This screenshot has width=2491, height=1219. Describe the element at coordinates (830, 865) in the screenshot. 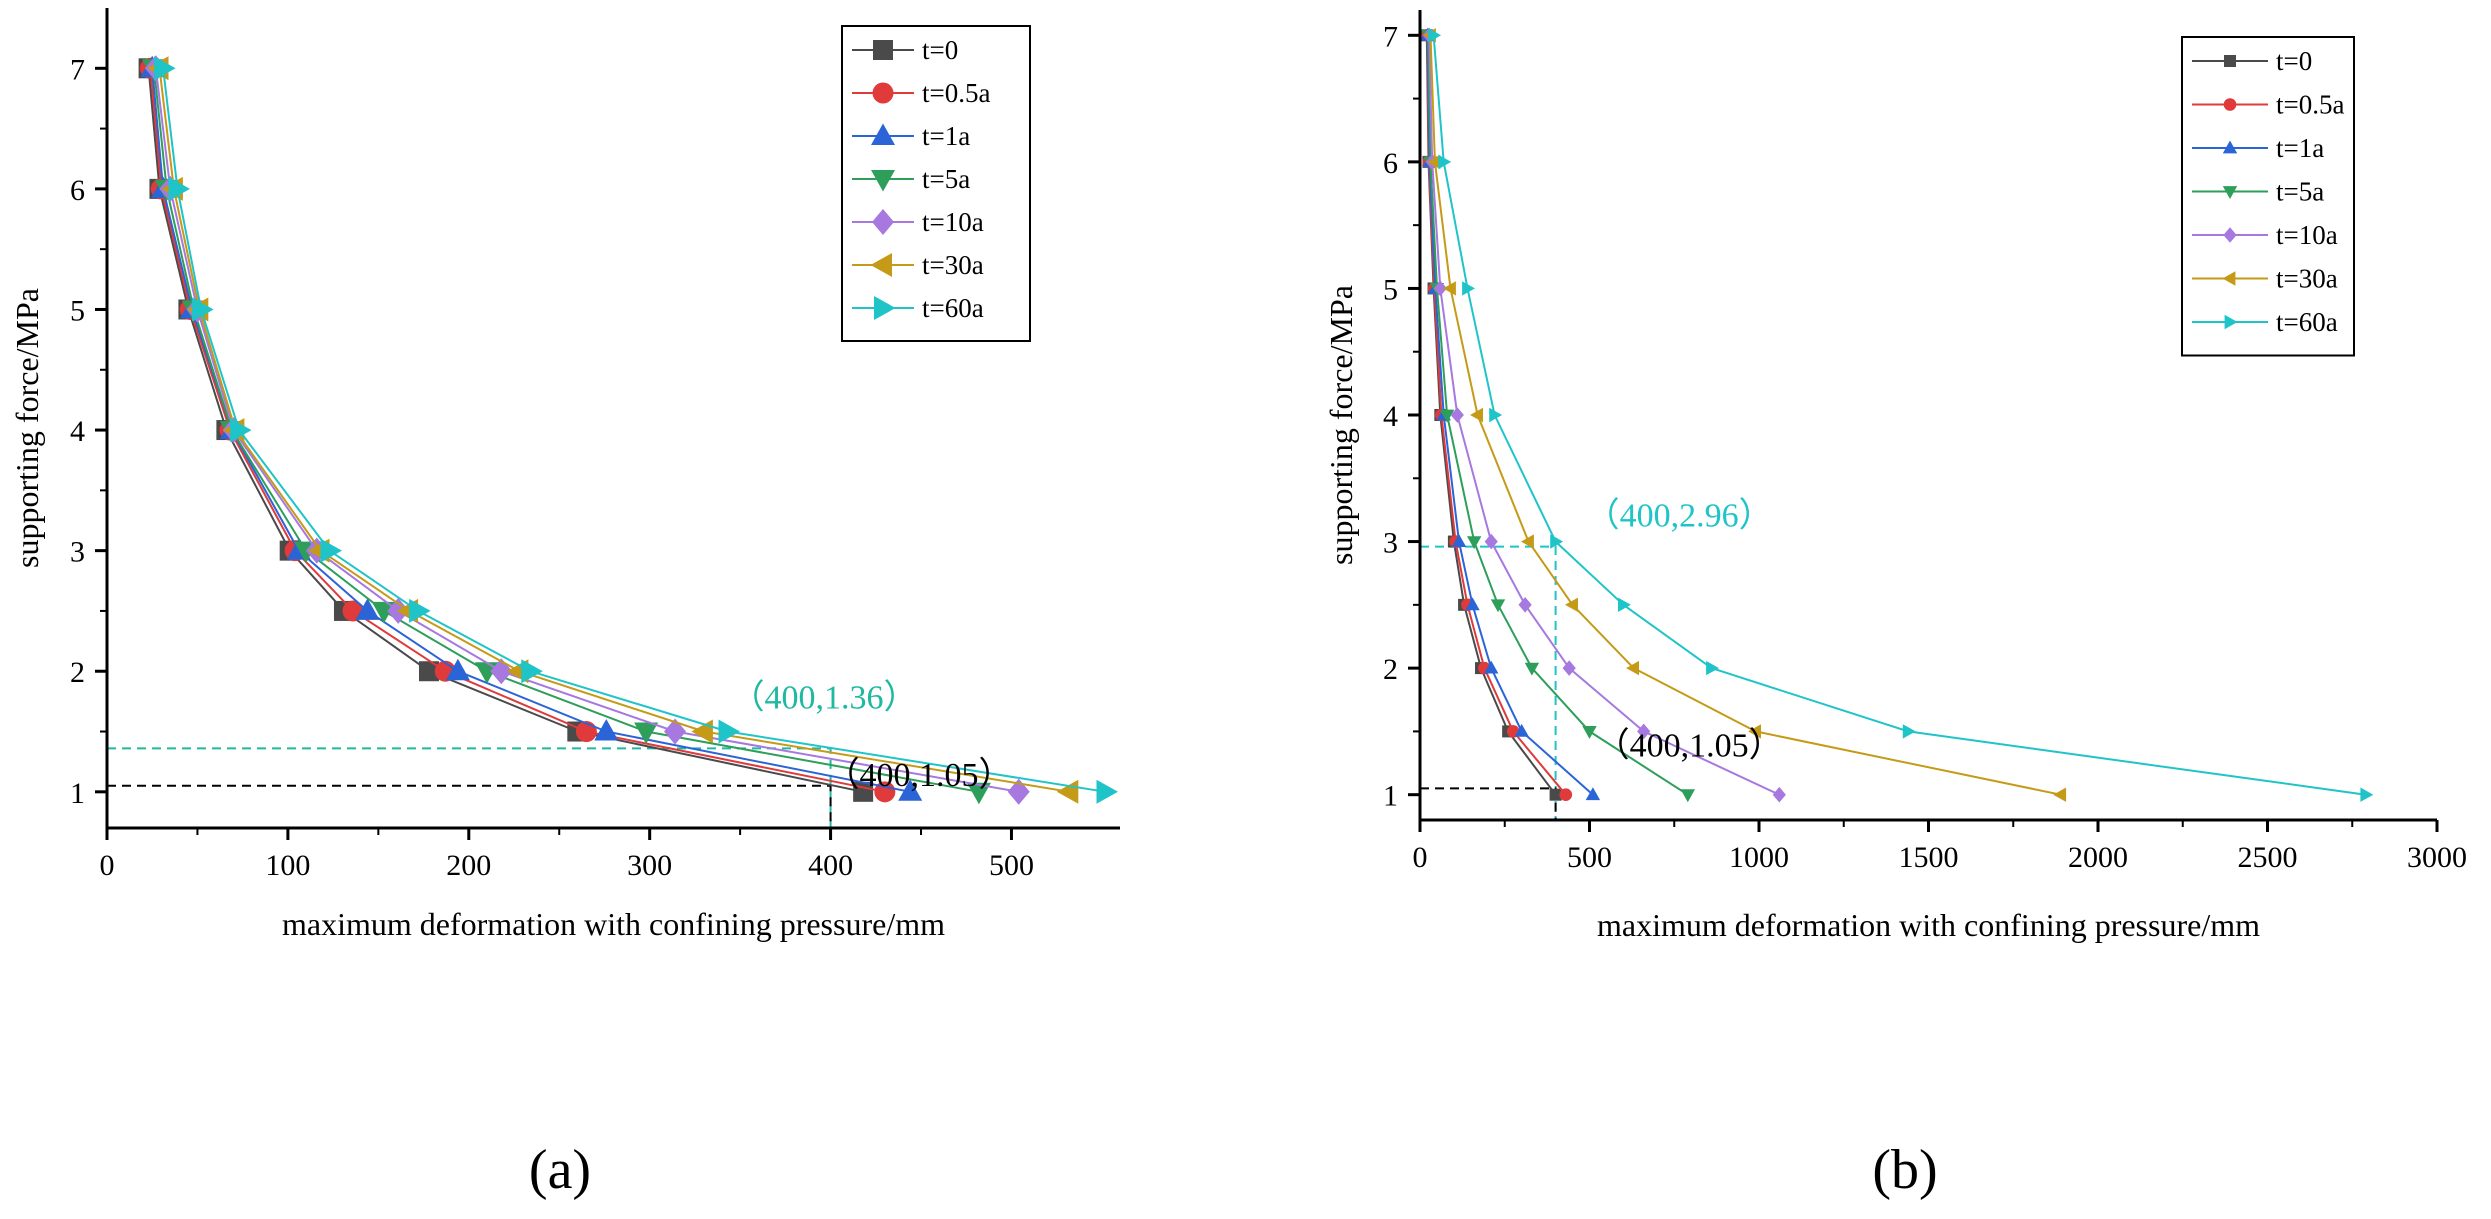

I see `x-tick-label: 400` at that location.